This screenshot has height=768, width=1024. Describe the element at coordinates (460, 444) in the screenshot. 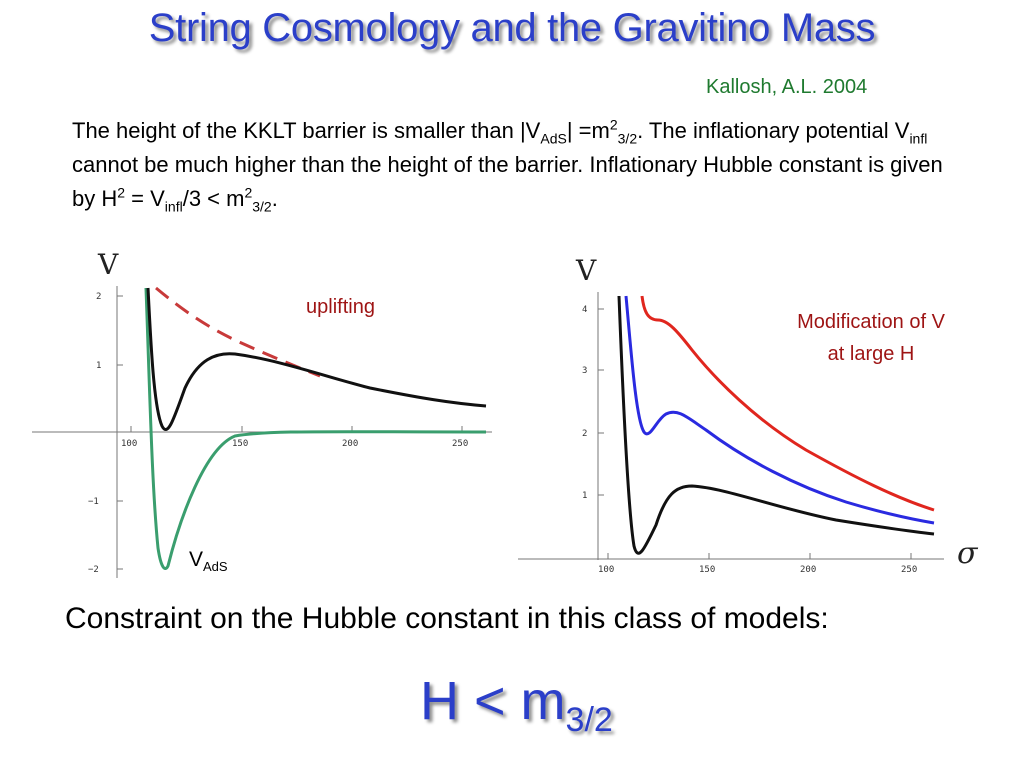

I see `left-xtick-250: 250` at that location.